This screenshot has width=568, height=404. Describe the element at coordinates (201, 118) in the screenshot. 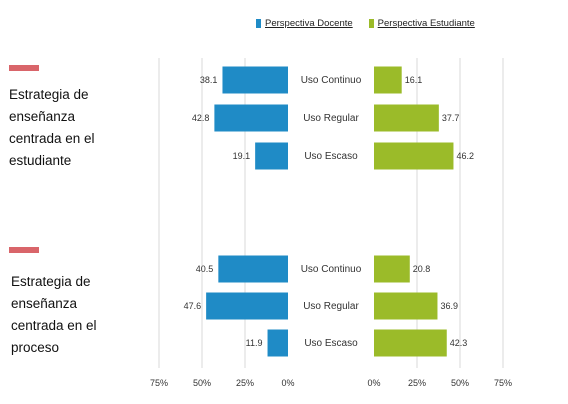

I see `data-label-docente: 42.8` at that location.